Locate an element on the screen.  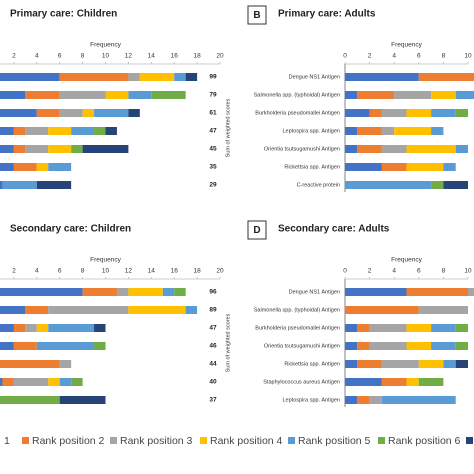
sum-label: 96 is located at coordinates (213, 292).